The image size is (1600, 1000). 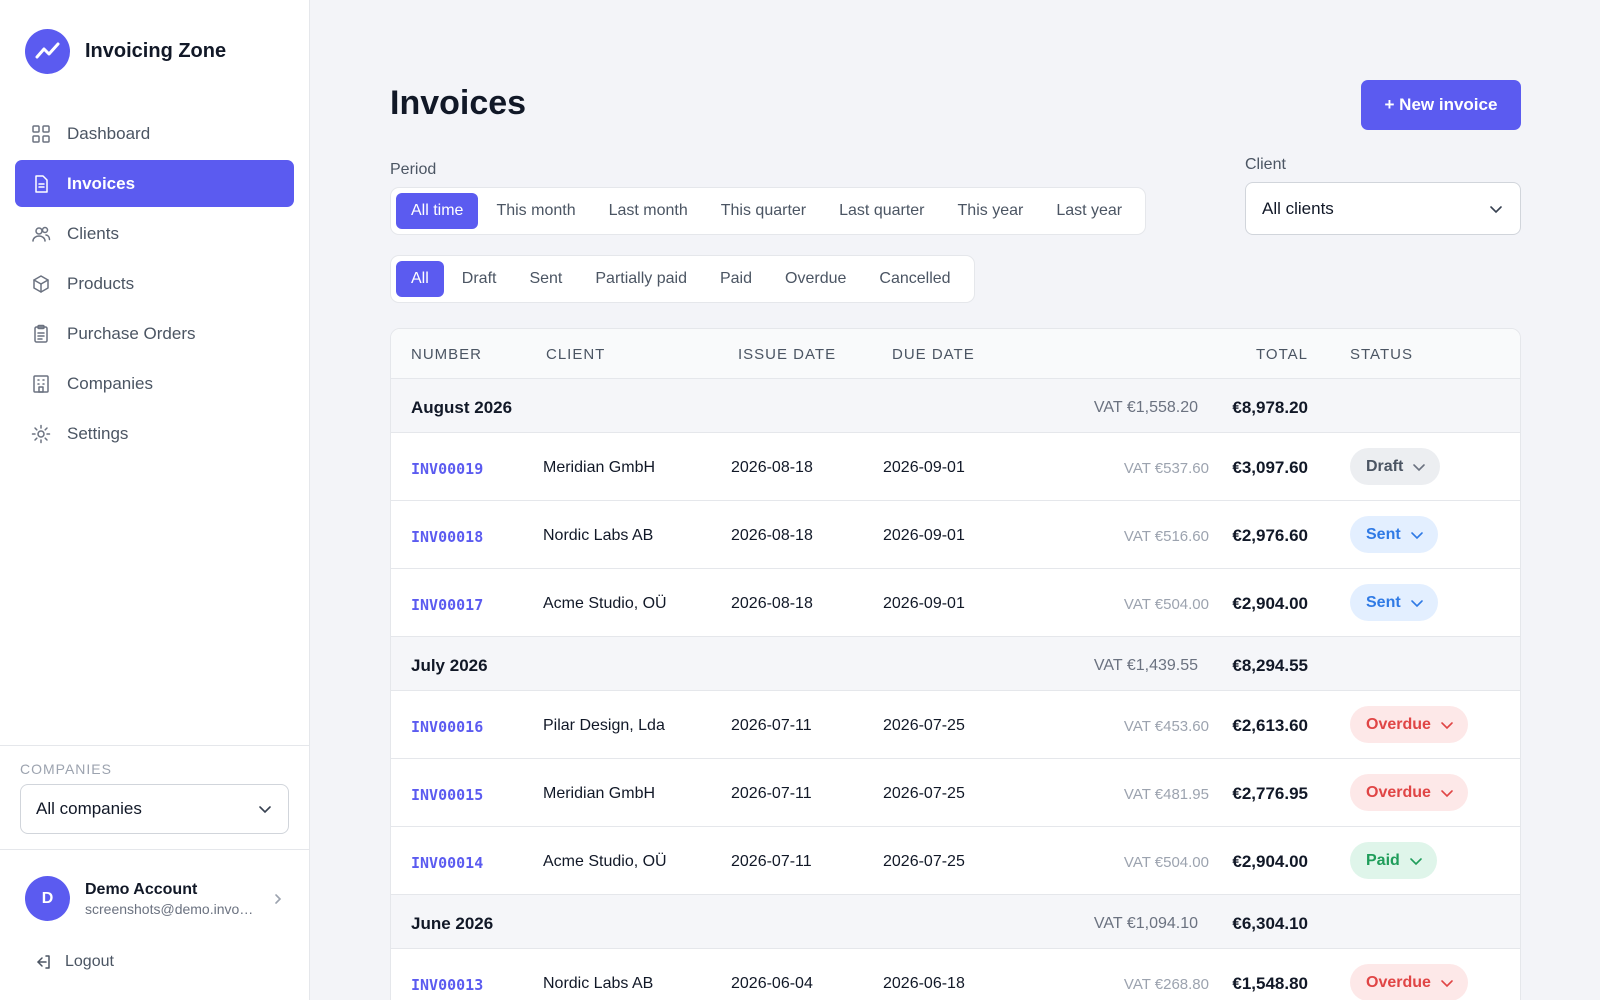 What do you see at coordinates (1145, 407) in the screenshot?
I see `group-vat: VAT €1,558.20` at bounding box center [1145, 407].